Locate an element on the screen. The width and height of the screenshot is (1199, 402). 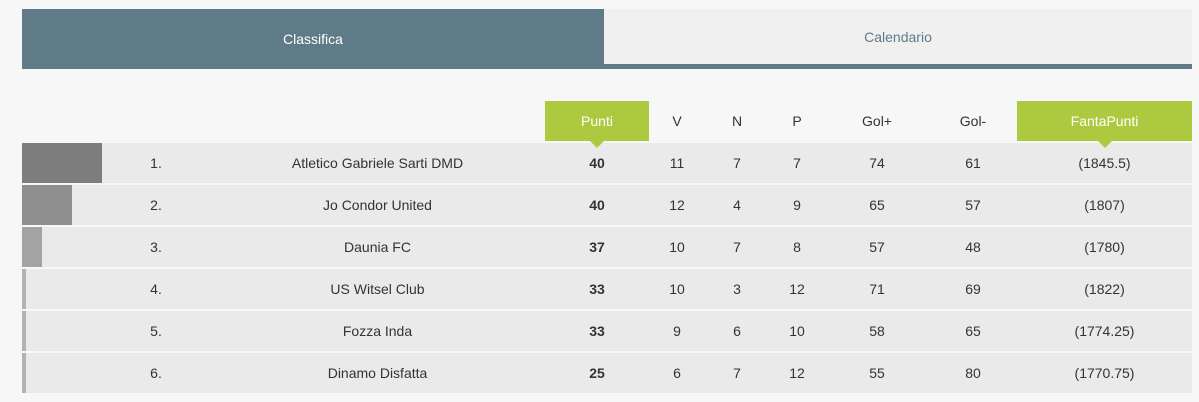
header-punti: Punti is located at coordinates (597, 124).